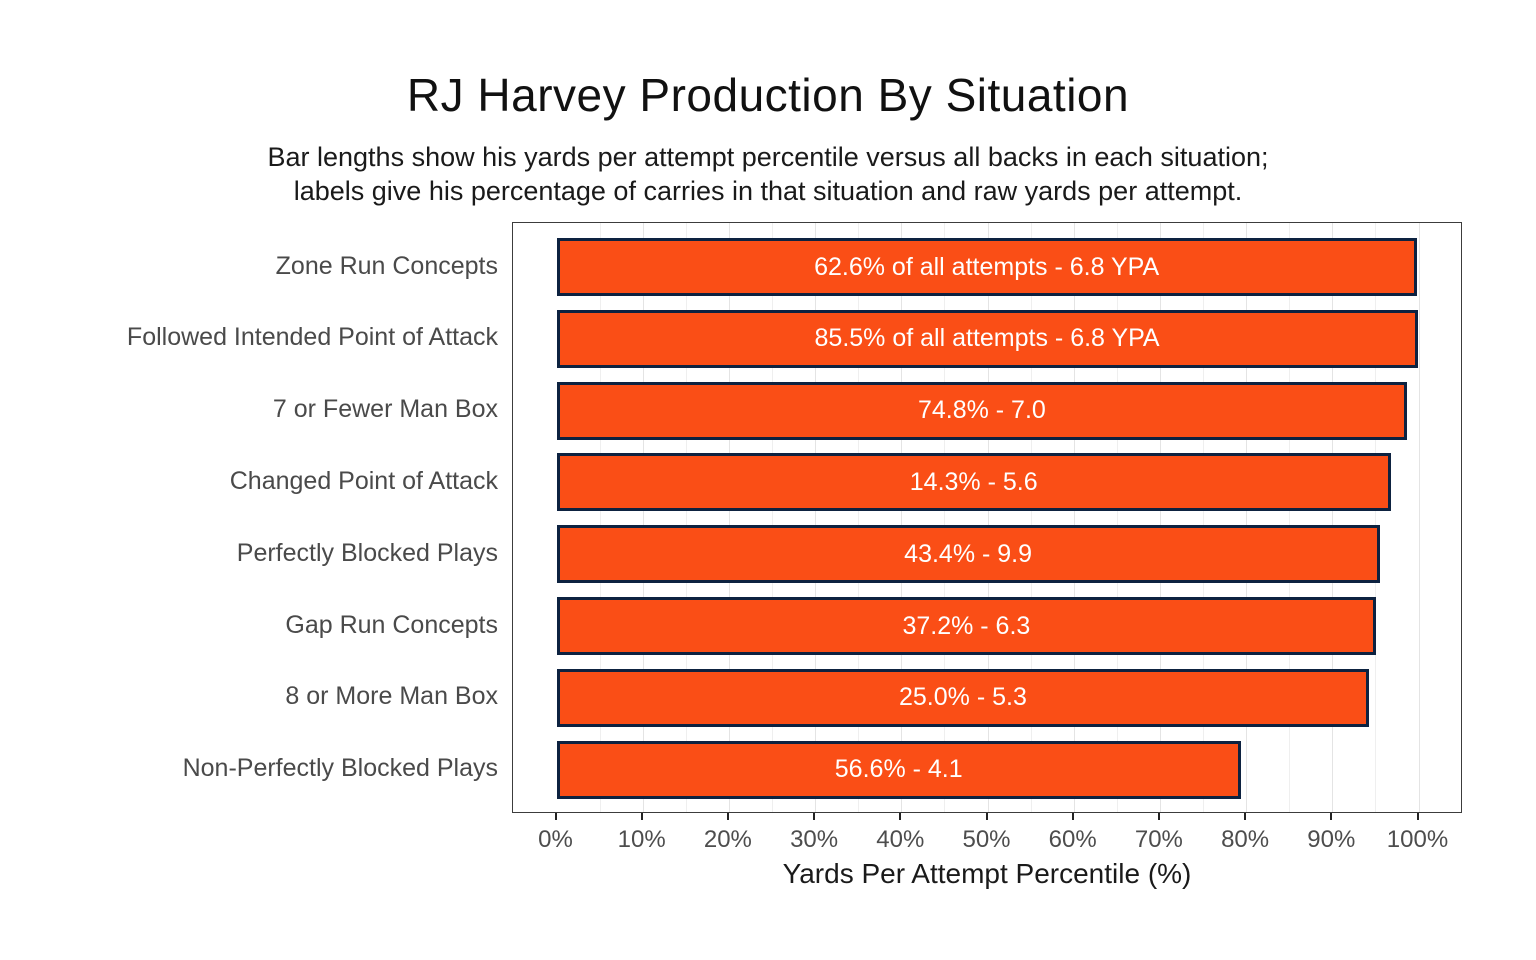 The width and height of the screenshot is (1536, 960). I want to click on bar-value-label: 62.6% of all attempts - 6.8 YPA, so click(987, 266).